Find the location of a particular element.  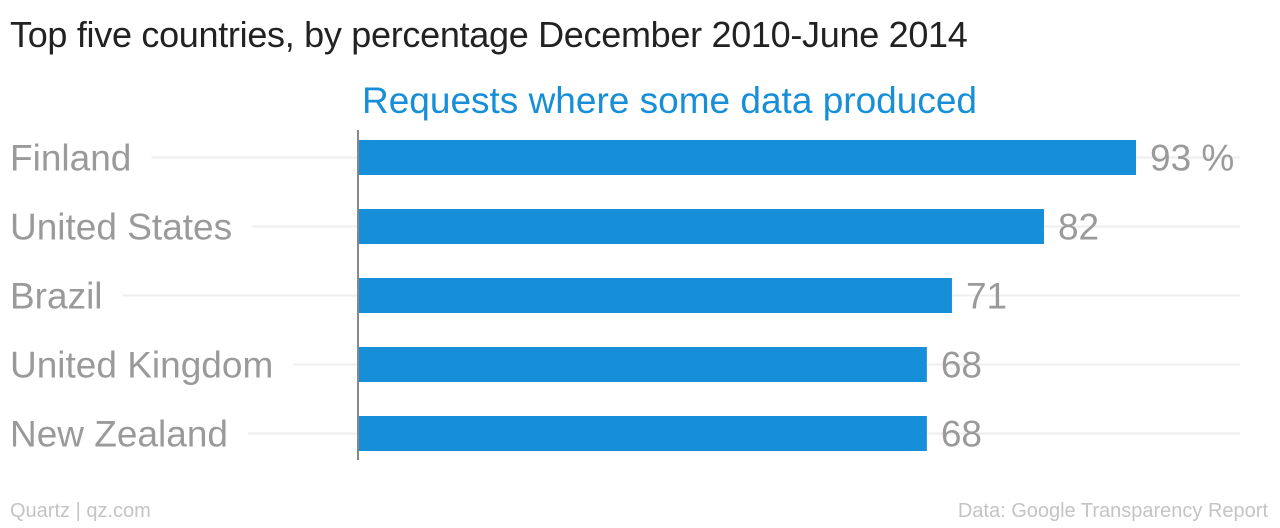

category-label: New Zealand is located at coordinates (119, 434).